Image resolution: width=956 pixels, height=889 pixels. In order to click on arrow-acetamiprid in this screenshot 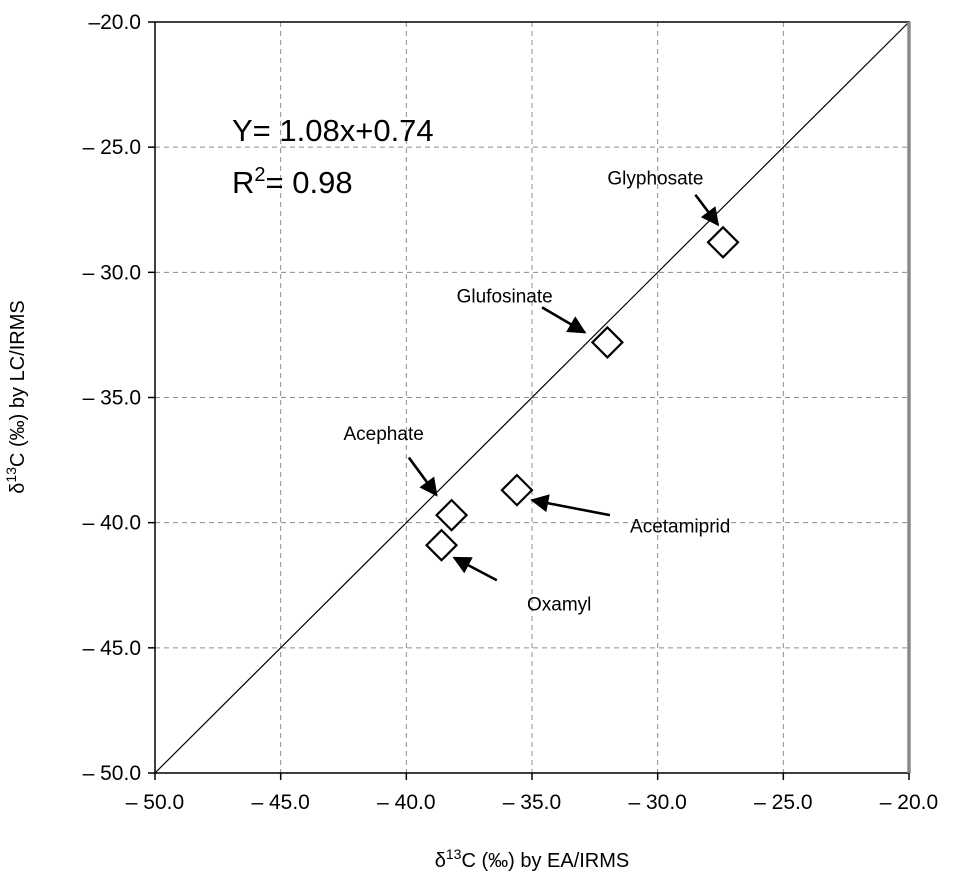, I will do `click(570, 505)`.